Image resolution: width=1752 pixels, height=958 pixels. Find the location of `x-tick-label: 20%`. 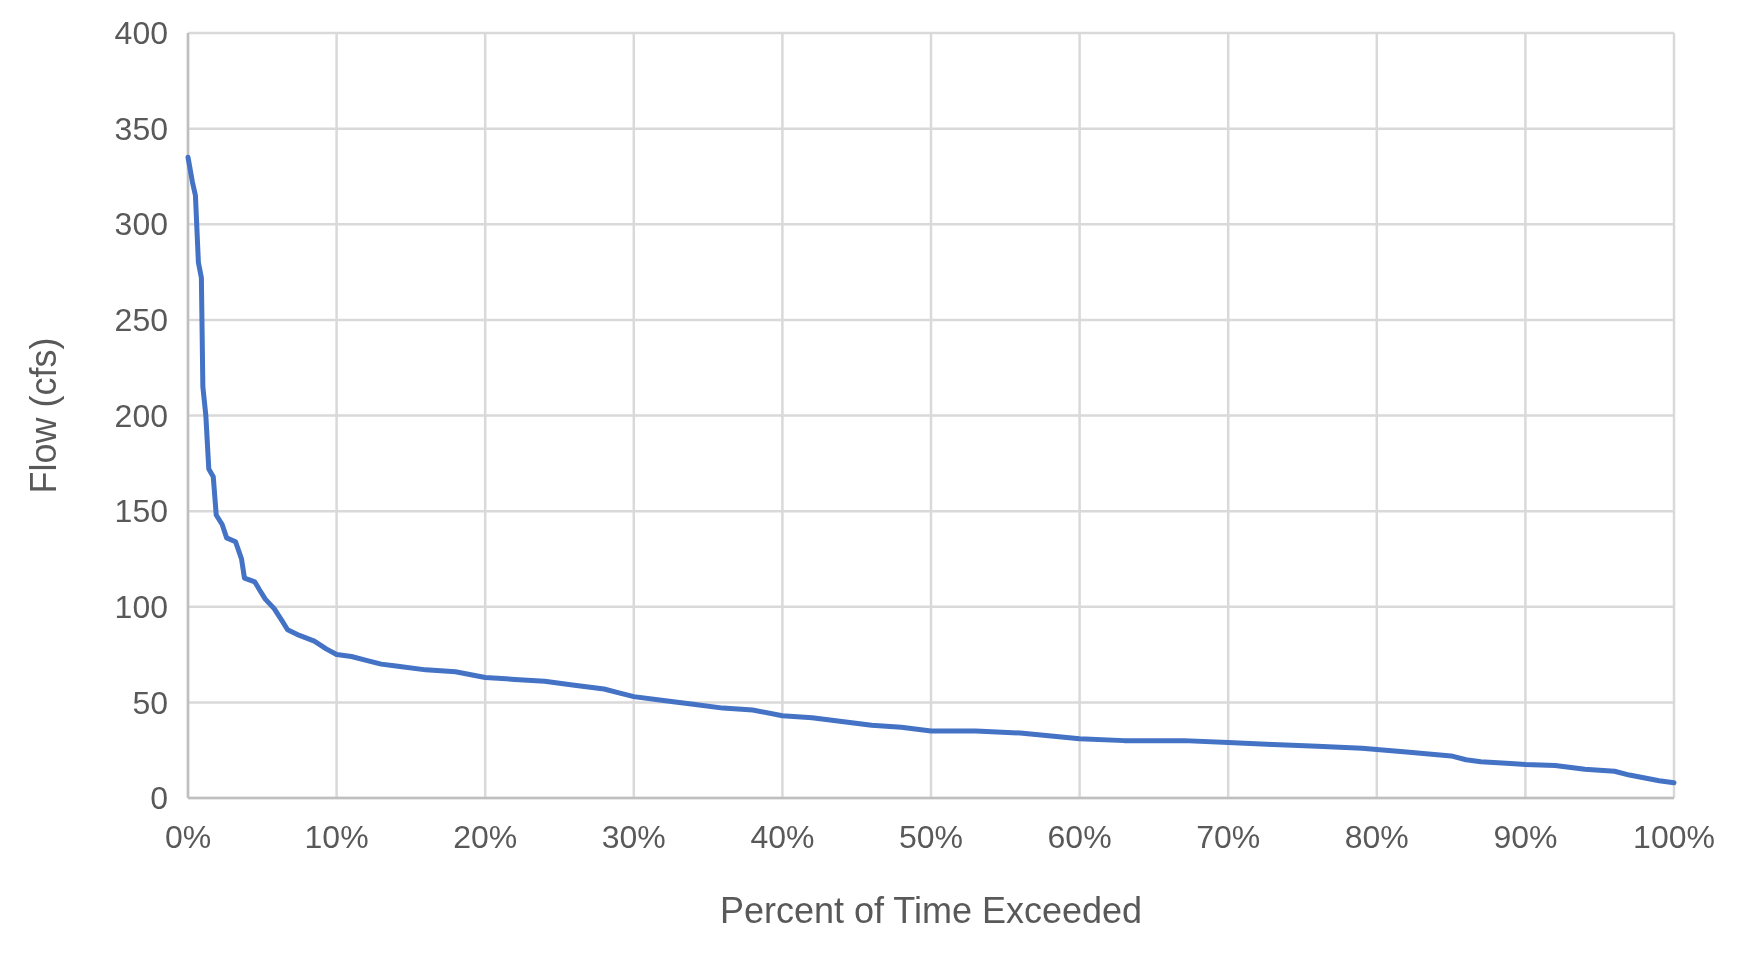

x-tick-label: 20% is located at coordinates (485, 837).